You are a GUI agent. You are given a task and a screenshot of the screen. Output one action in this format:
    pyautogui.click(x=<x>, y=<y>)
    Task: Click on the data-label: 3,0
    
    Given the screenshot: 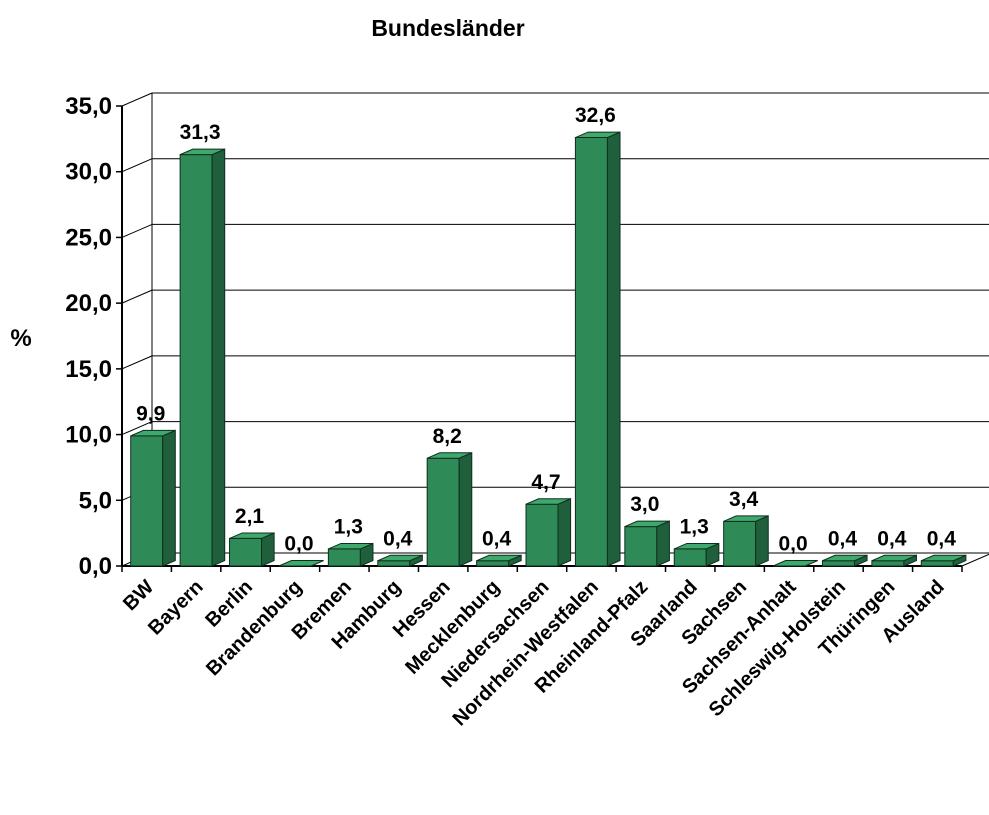 What is the action you would take?
    pyautogui.click(x=644, y=504)
    